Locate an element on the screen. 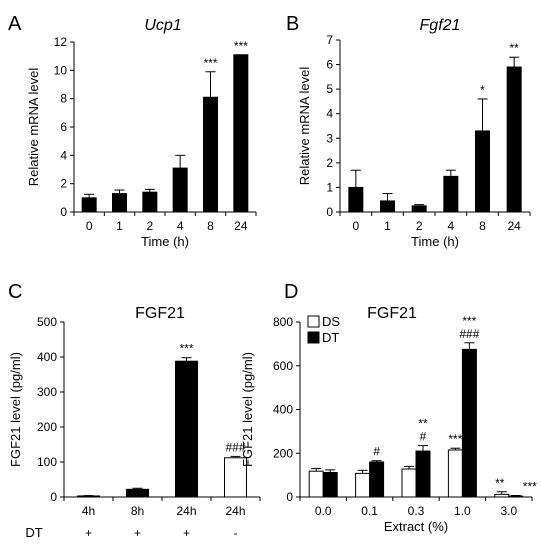 Image resolution: width=541 pixels, height=550 pixels. x-tick-label: 0.3 is located at coordinates (416, 511).